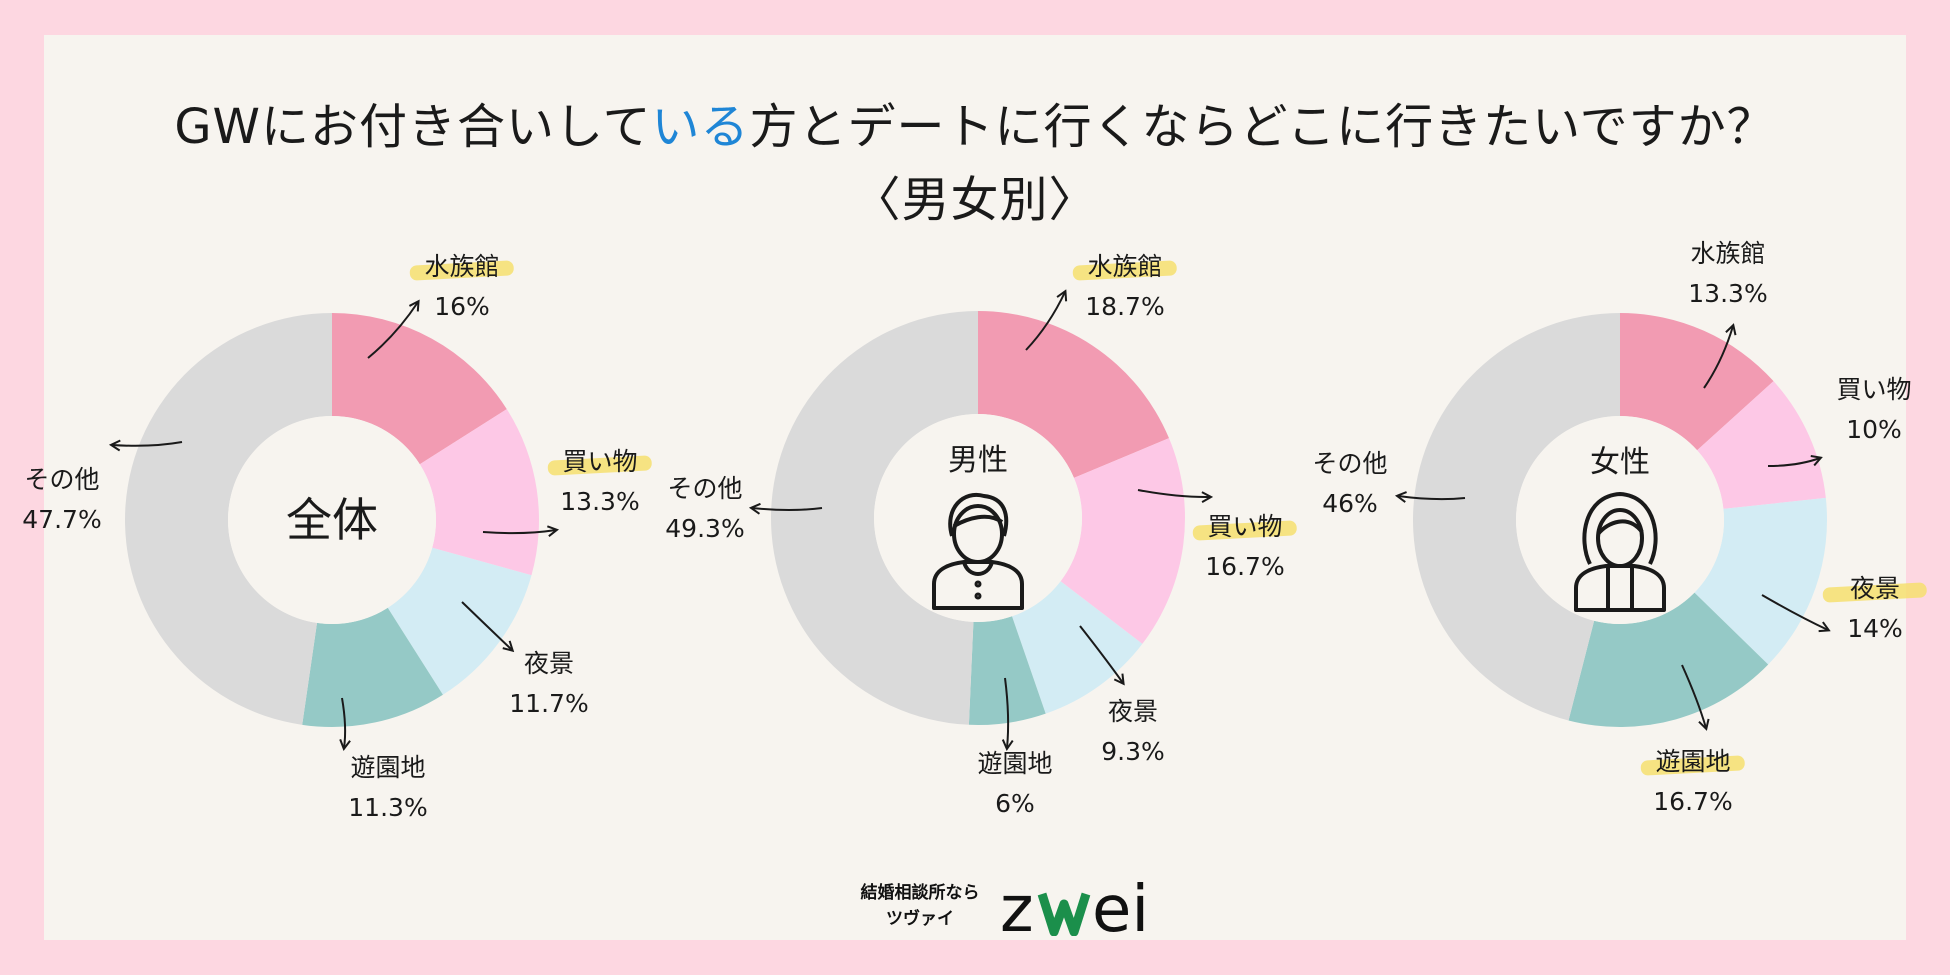 Image resolution: width=1950 pixels, height=975 pixels. What do you see at coordinates (462, 306) in the screenshot?
I see `value-label: 16%` at bounding box center [462, 306].